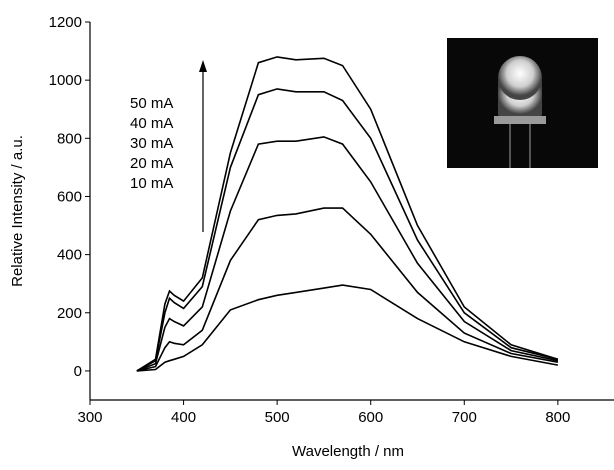 This screenshot has height=470, width=614. What do you see at coordinates (151, 103) in the screenshot?
I see `legend-label: 50 mA` at bounding box center [151, 103].